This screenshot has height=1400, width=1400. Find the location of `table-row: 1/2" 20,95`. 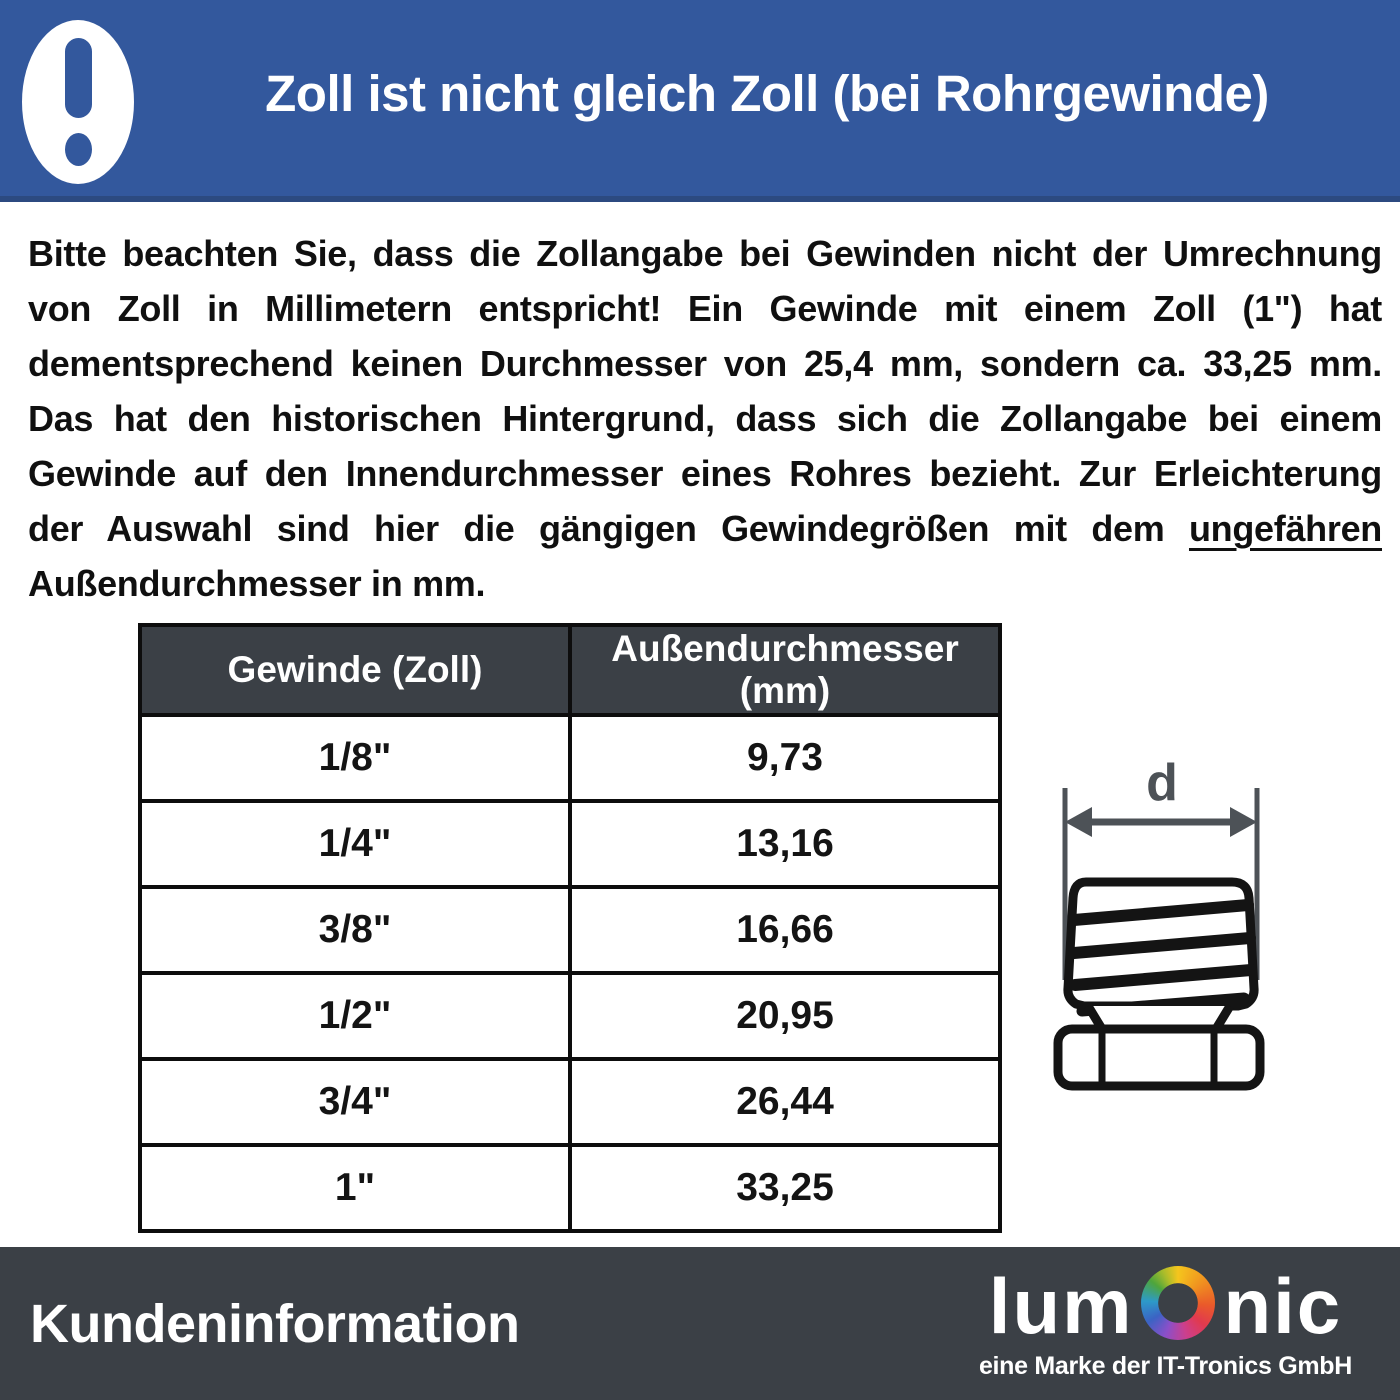

table-row: 1/2" 20,95 is located at coordinates (570, 1016).